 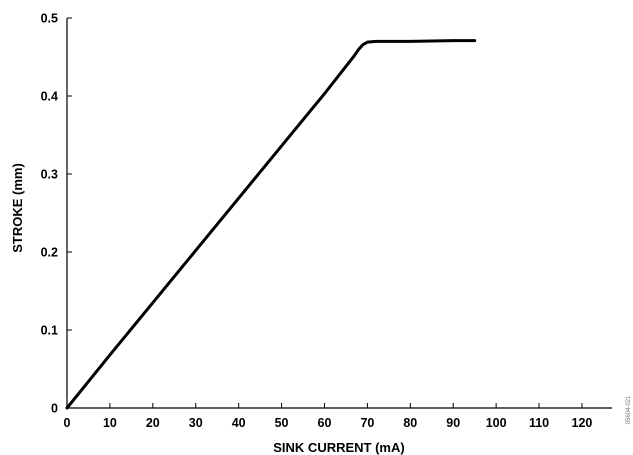 What do you see at coordinates (153, 423) in the screenshot?
I see `x-tick-label: 20` at bounding box center [153, 423].